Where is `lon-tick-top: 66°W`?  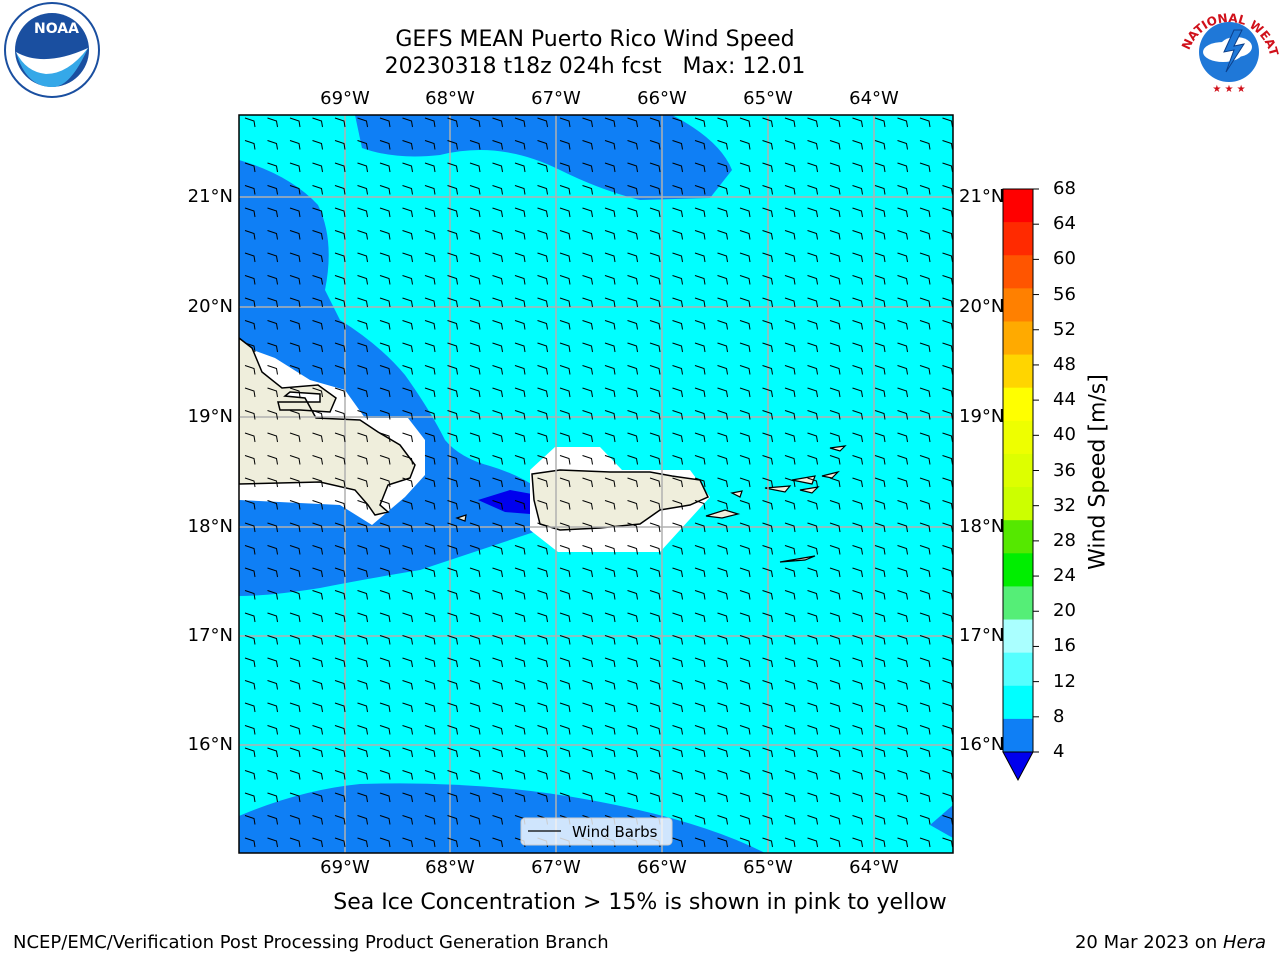 lon-tick-top: 66°W is located at coordinates (662, 98).